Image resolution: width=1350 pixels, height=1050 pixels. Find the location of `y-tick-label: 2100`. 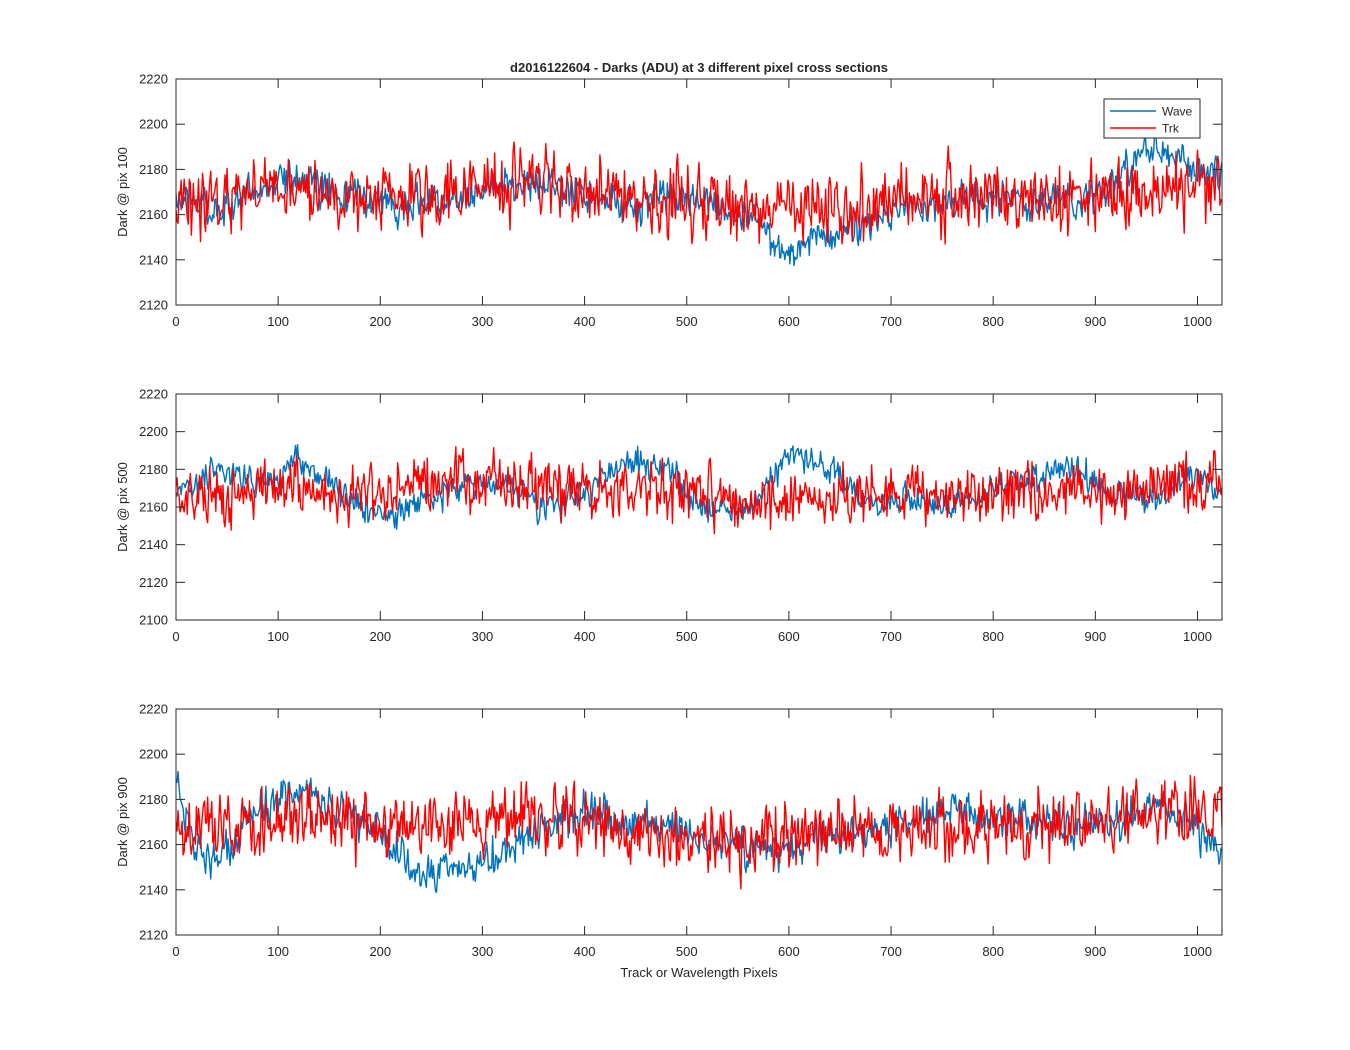

y-tick-label: 2100 is located at coordinates (153, 620).